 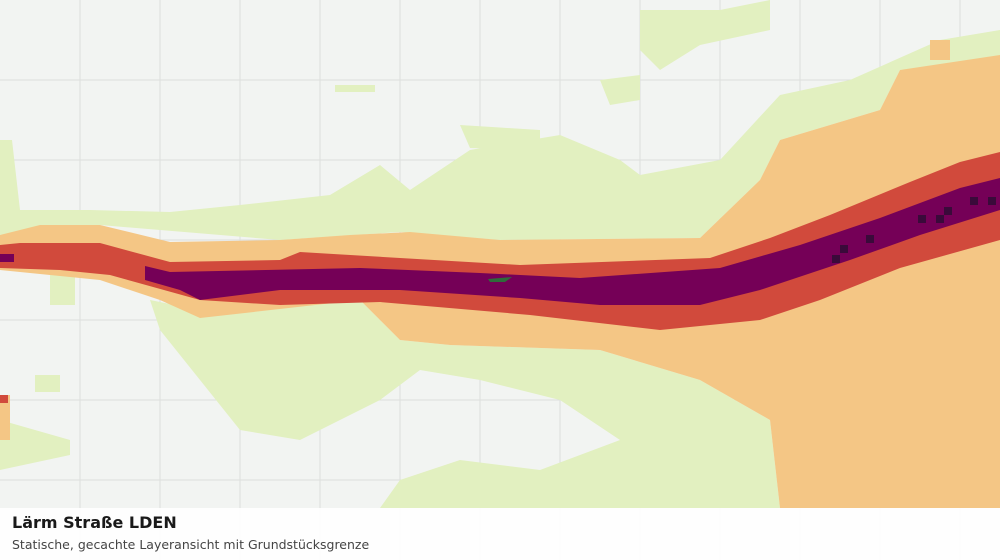 What do you see at coordinates (500, 279) in the screenshot?
I see `location-marker` at bounding box center [500, 279].